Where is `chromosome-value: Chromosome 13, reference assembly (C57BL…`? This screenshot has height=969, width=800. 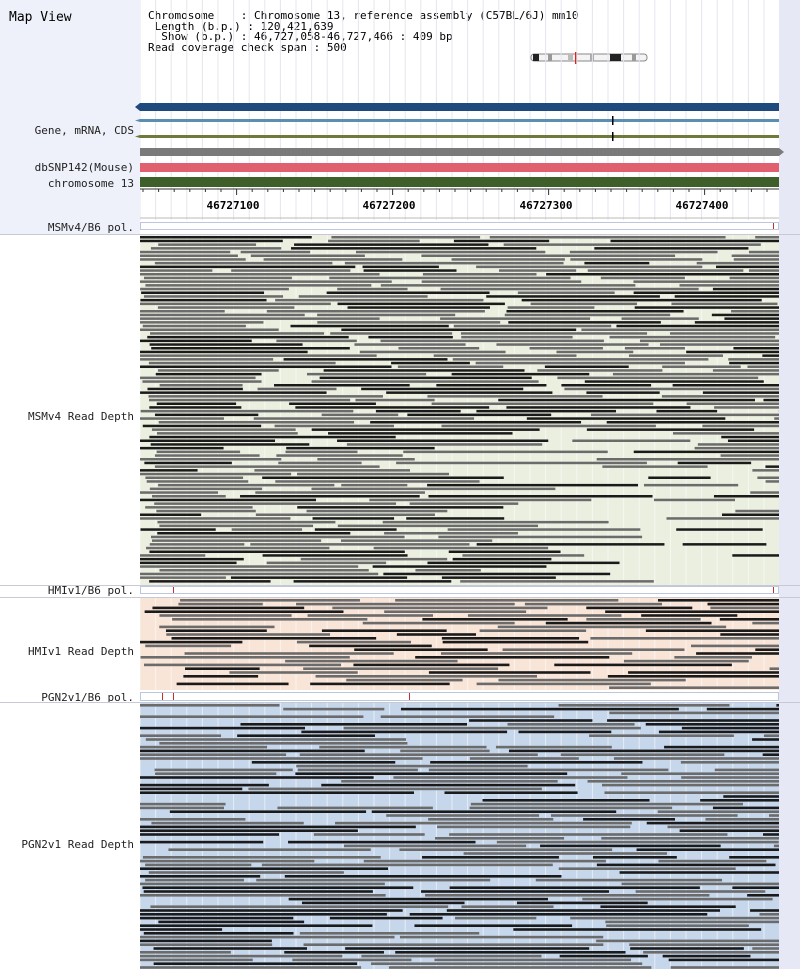
chromosome-value: Chromosome 13, reference assembly (C57BL… is located at coordinates (416, 15).